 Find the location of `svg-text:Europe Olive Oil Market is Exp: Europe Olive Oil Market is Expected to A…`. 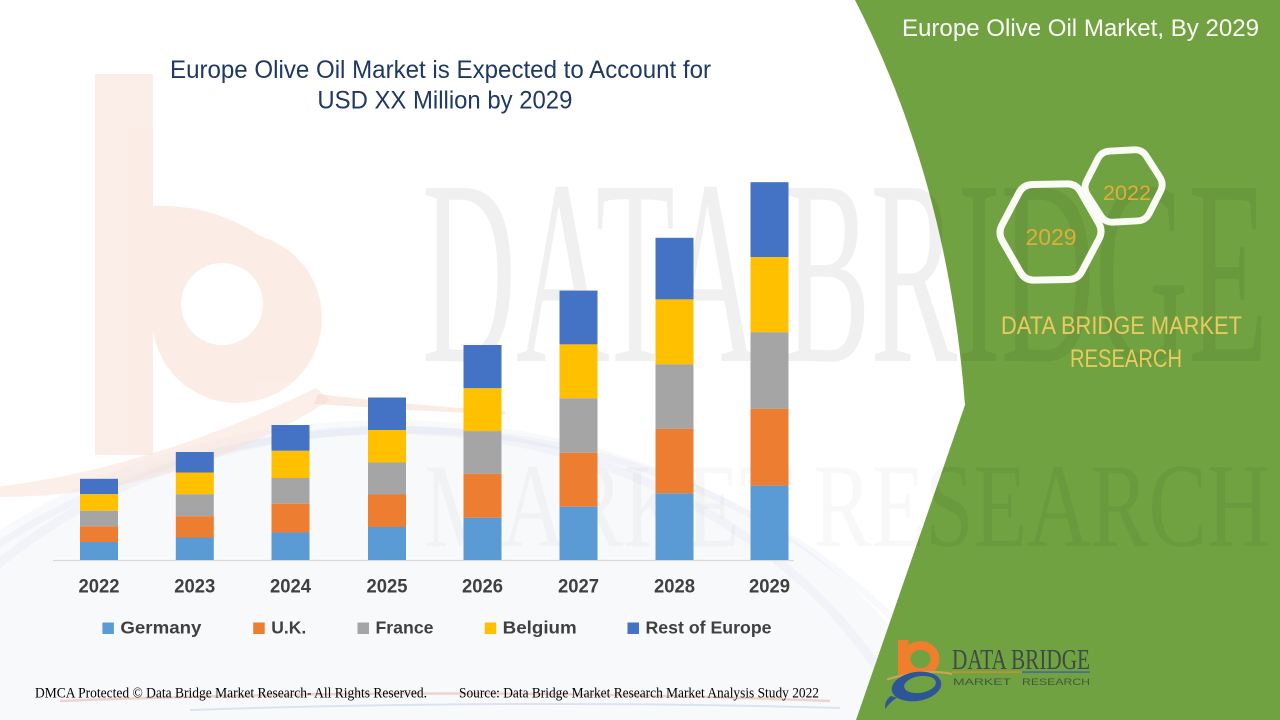

svg-text:Europe Olive Oil Market is Exp: Europe Olive Oil Market is Expected to A… is located at coordinates (440, 70).